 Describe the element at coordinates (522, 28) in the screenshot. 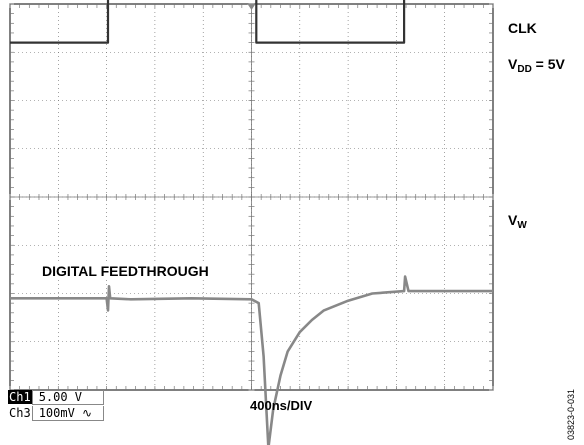

I see `clk-label: CLK` at that location.